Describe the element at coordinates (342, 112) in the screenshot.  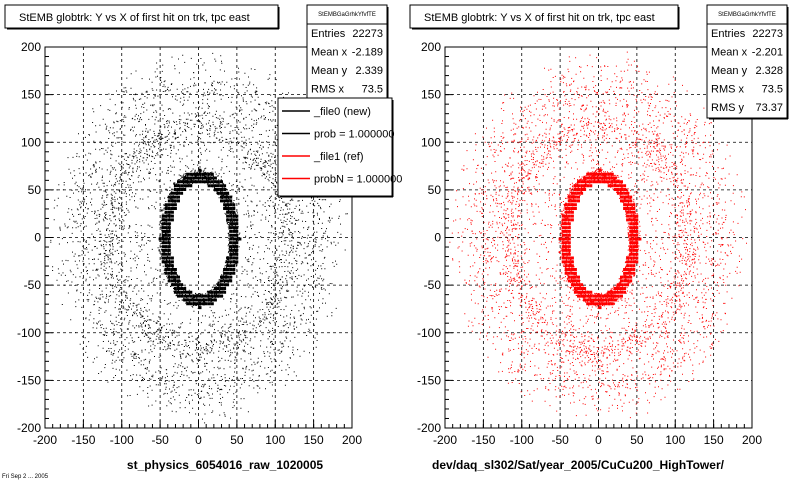
I see `legend-label: _file0 (new)` at that location.